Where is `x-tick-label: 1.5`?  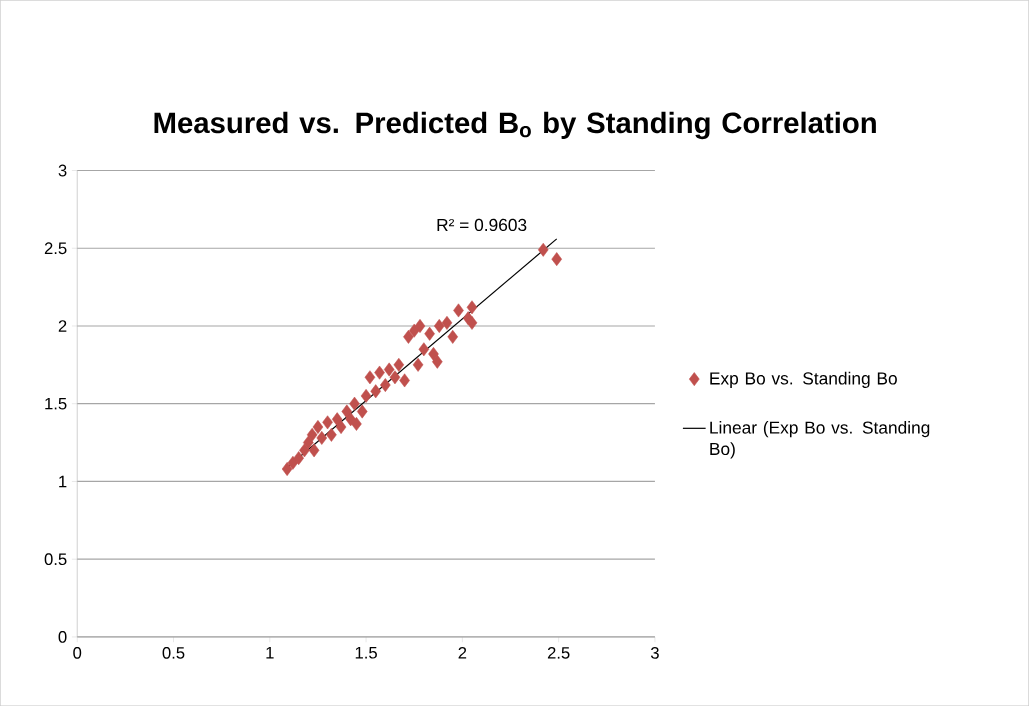
x-tick-label: 1.5 is located at coordinates (366, 652).